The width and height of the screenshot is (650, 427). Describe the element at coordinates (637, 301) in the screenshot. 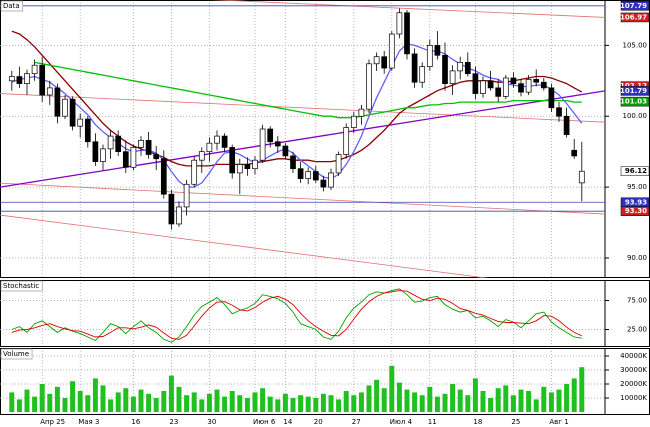

I see `y-tick-label: 75.00` at that location.